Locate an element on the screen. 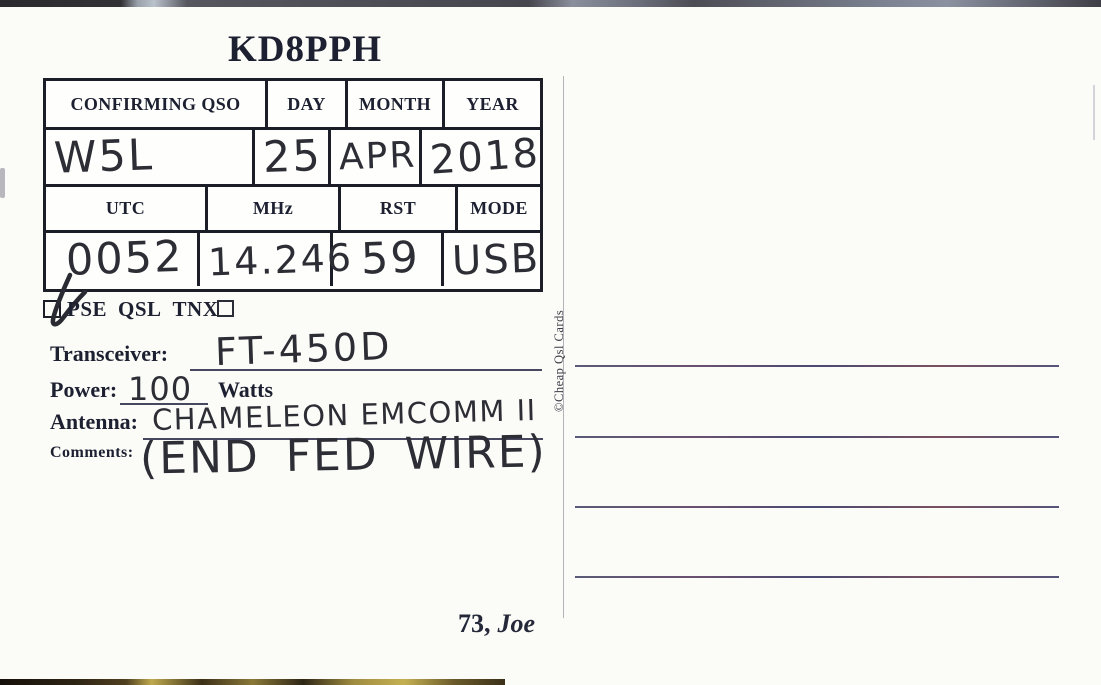 The width and height of the screenshot is (1101, 685). header-utc: UTC is located at coordinates (127, 208).